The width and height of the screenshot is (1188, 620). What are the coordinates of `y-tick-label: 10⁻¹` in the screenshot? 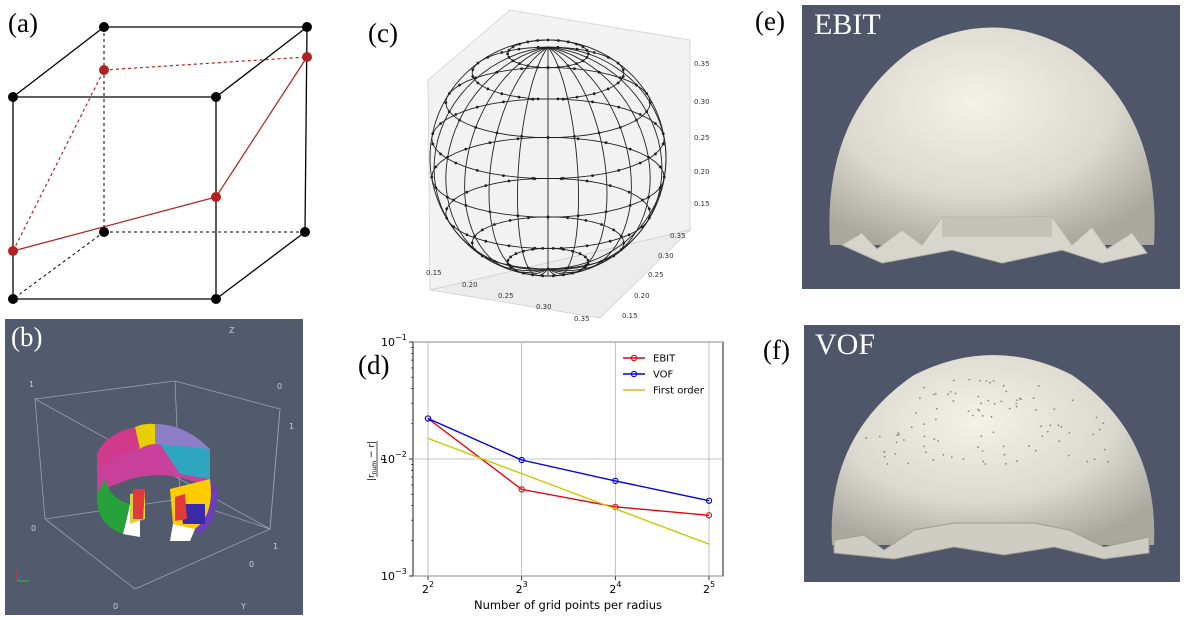 It's located at (394, 341).